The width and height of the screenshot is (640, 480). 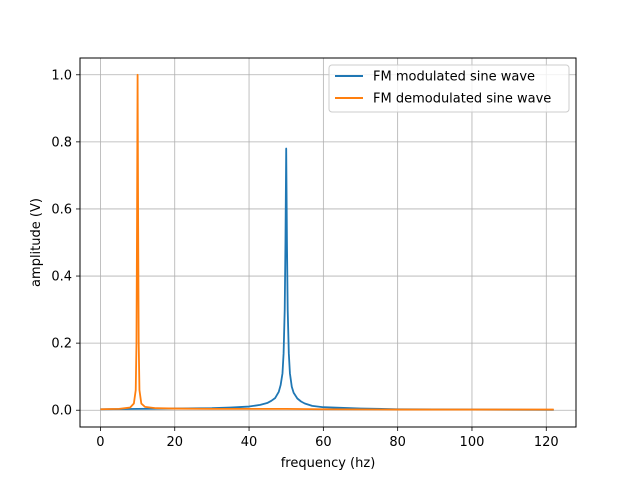 I want to click on x-tick-label: 0, so click(x=100, y=442).